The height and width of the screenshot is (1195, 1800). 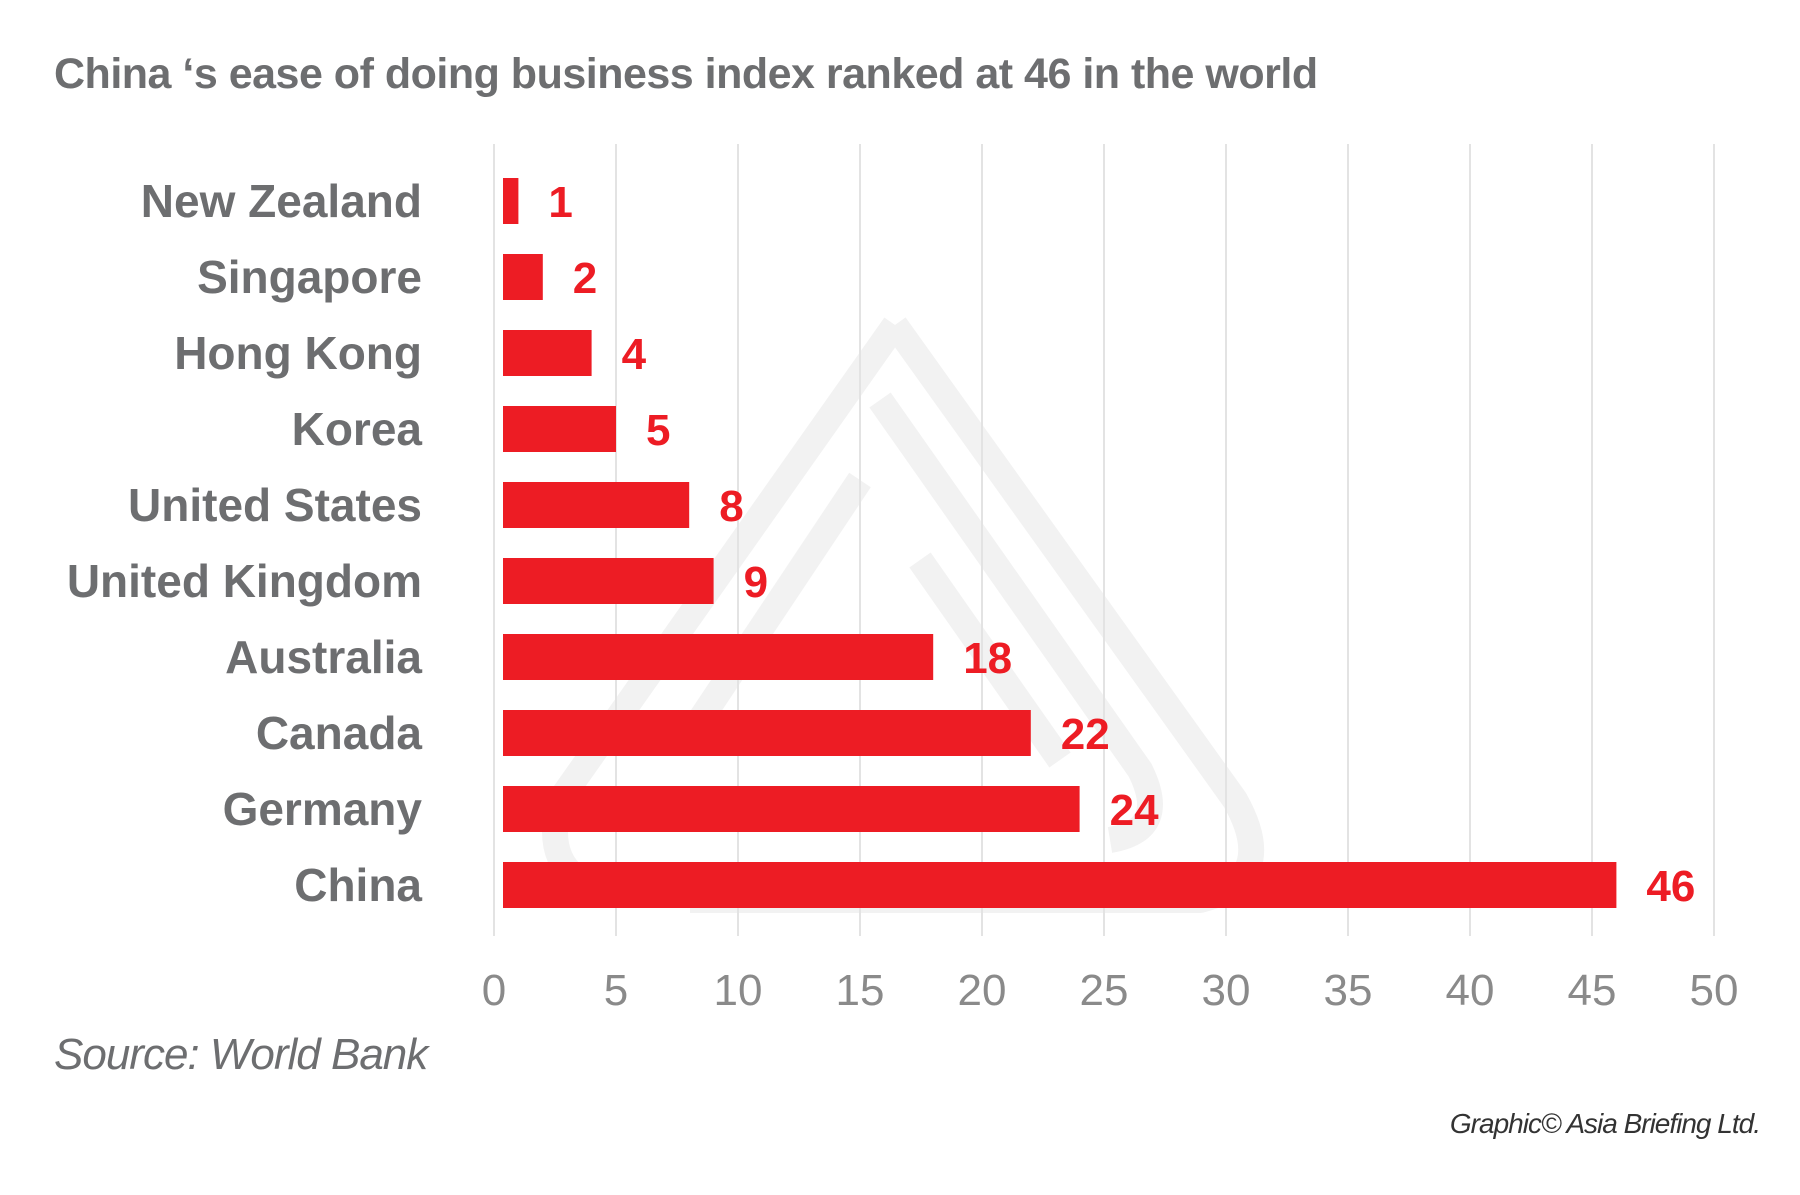 What do you see at coordinates (634, 354) in the screenshot?
I see `data-label: 4` at bounding box center [634, 354].